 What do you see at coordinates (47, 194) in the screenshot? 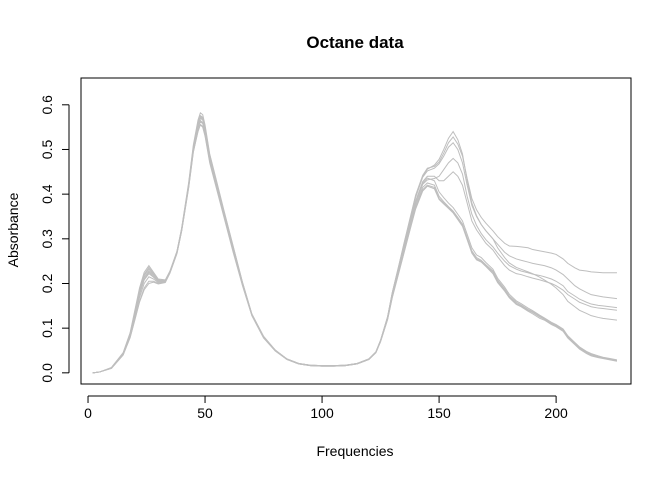
I see `y-tick-label: 0.4` at bounding box center [47, 194].